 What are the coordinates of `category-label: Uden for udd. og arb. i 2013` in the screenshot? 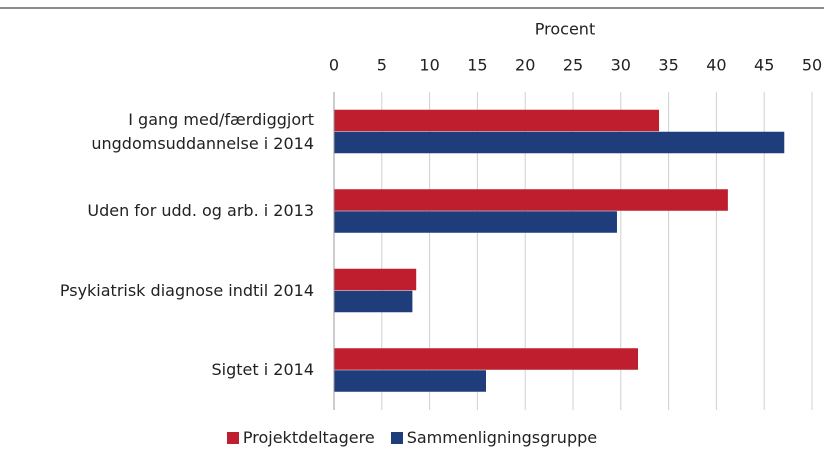 It's located at (200, 211).